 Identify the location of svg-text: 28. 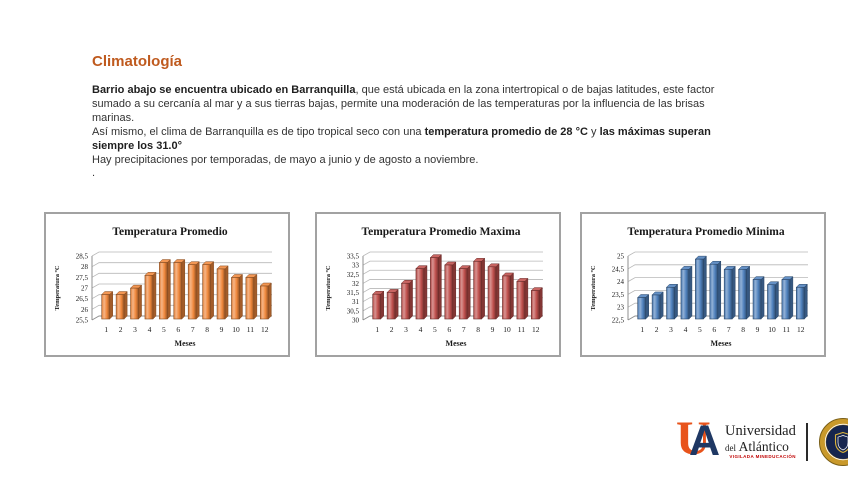
(85, 267).